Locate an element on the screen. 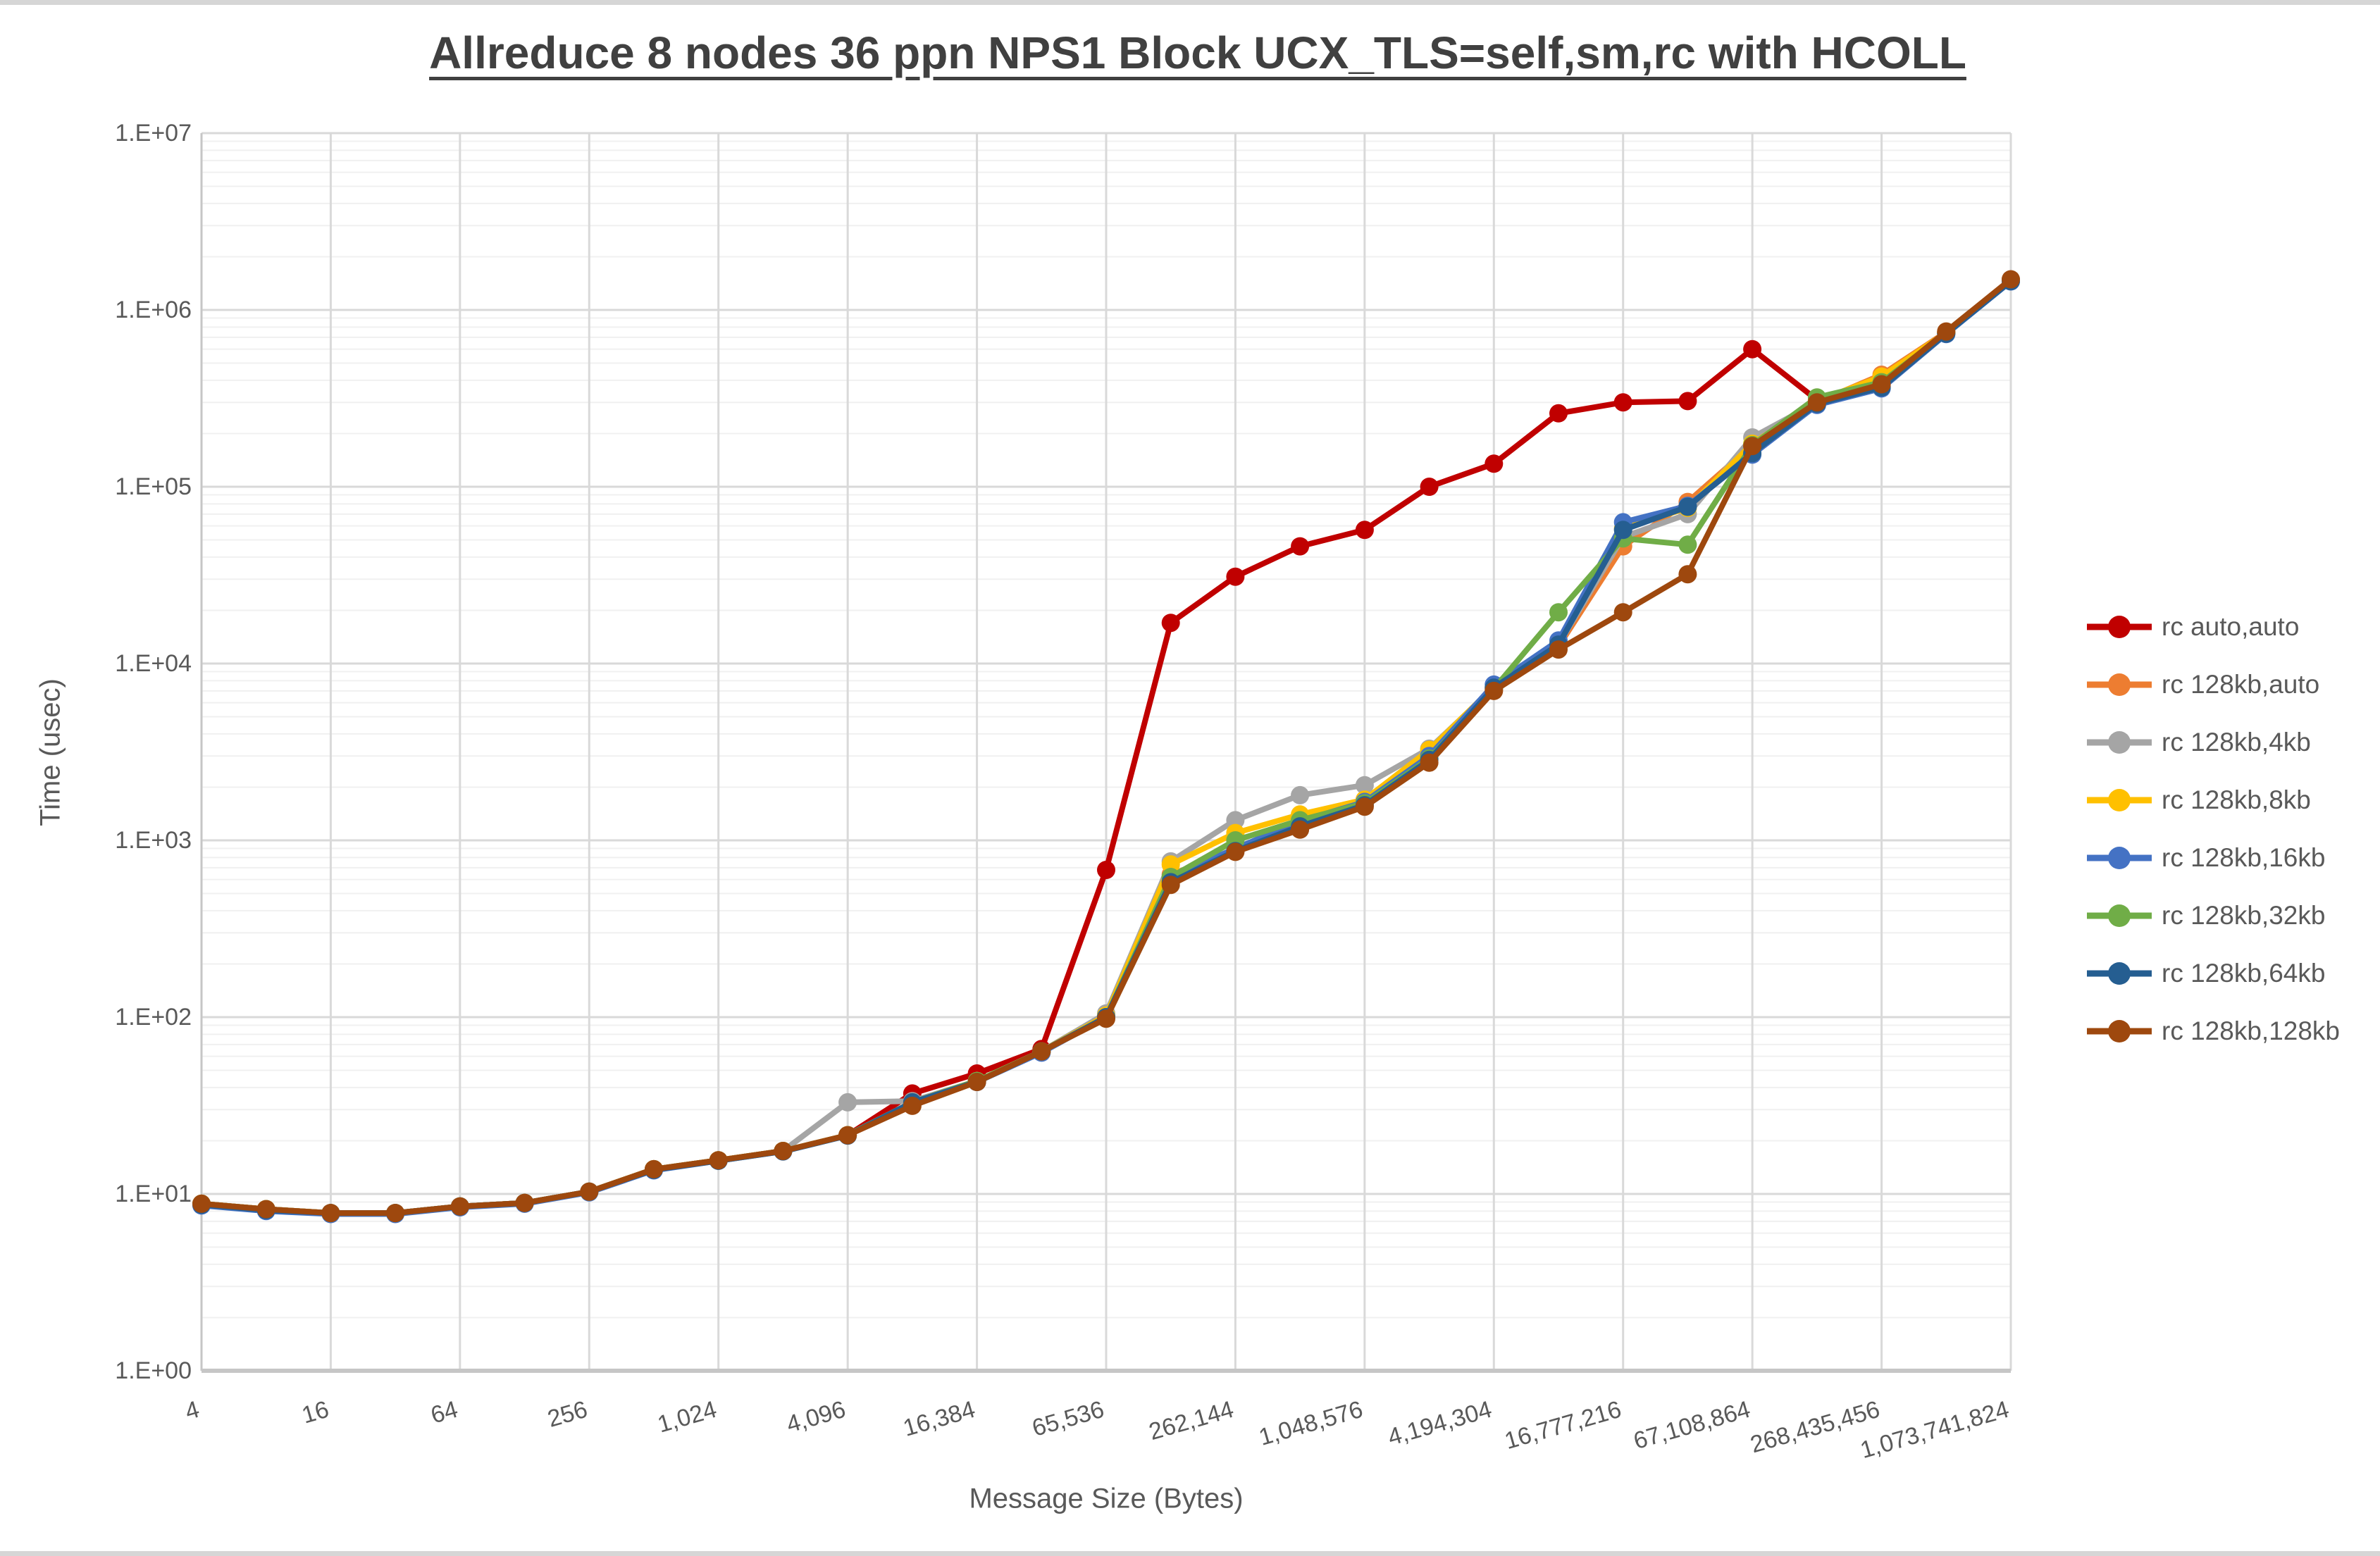 This screenshot has width=2380, height=1556. legend-item-rc-128kb-32kb: rc 128kb,32kb is located at coordinates (2212, 915).